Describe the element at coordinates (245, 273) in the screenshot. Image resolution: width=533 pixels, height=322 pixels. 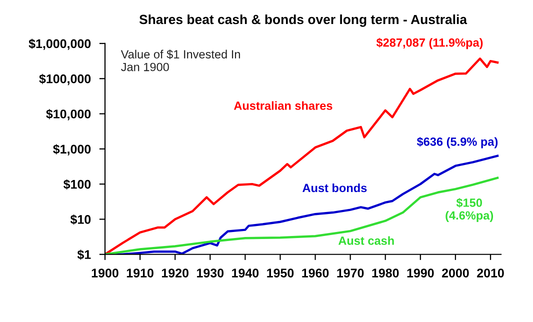
I see `x-tick-label: 1940` at that location.